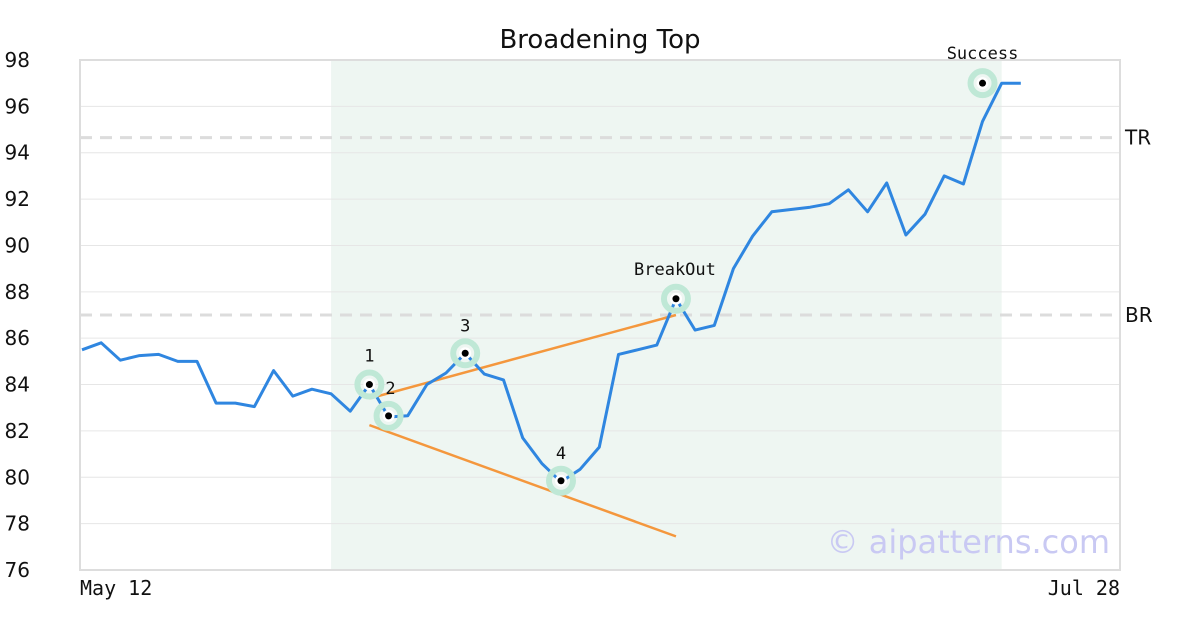 This screenshot has height=630, width=1200. Describe the element at coordinates (17, 153) in the screenshot. I see `y-tick-label: 94` at that location.